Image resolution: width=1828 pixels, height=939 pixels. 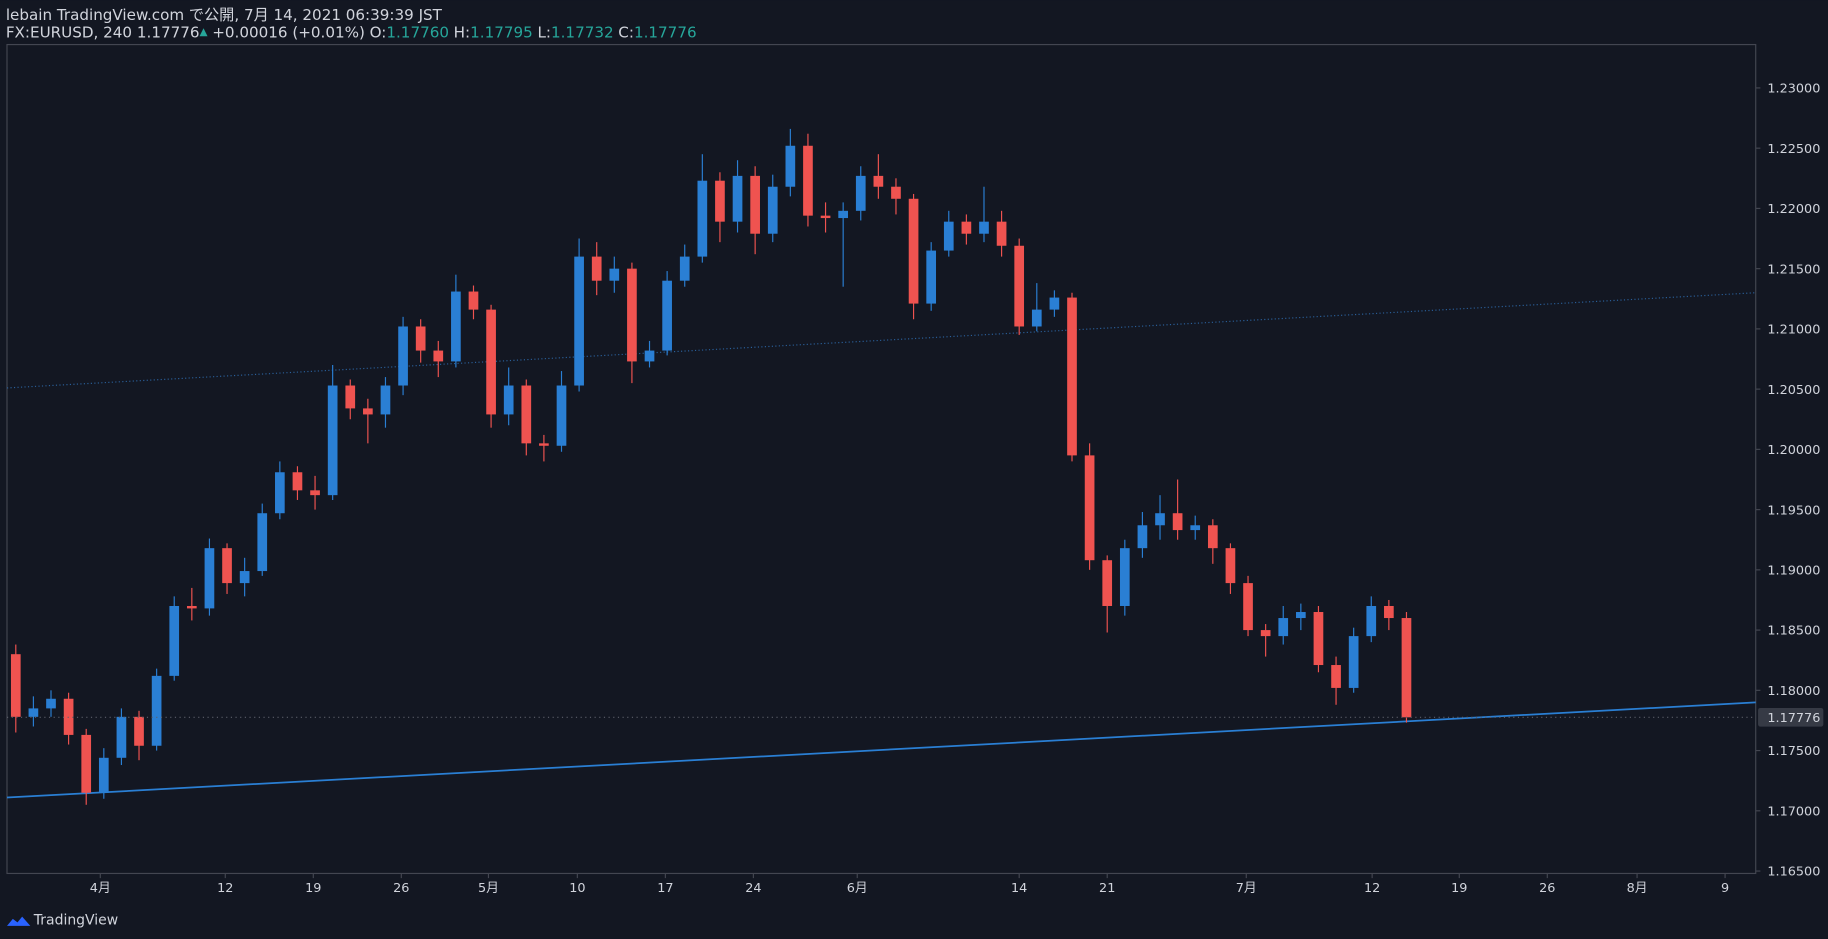 I want to click on ohlc-label: O:, so click(x=378, y=33).